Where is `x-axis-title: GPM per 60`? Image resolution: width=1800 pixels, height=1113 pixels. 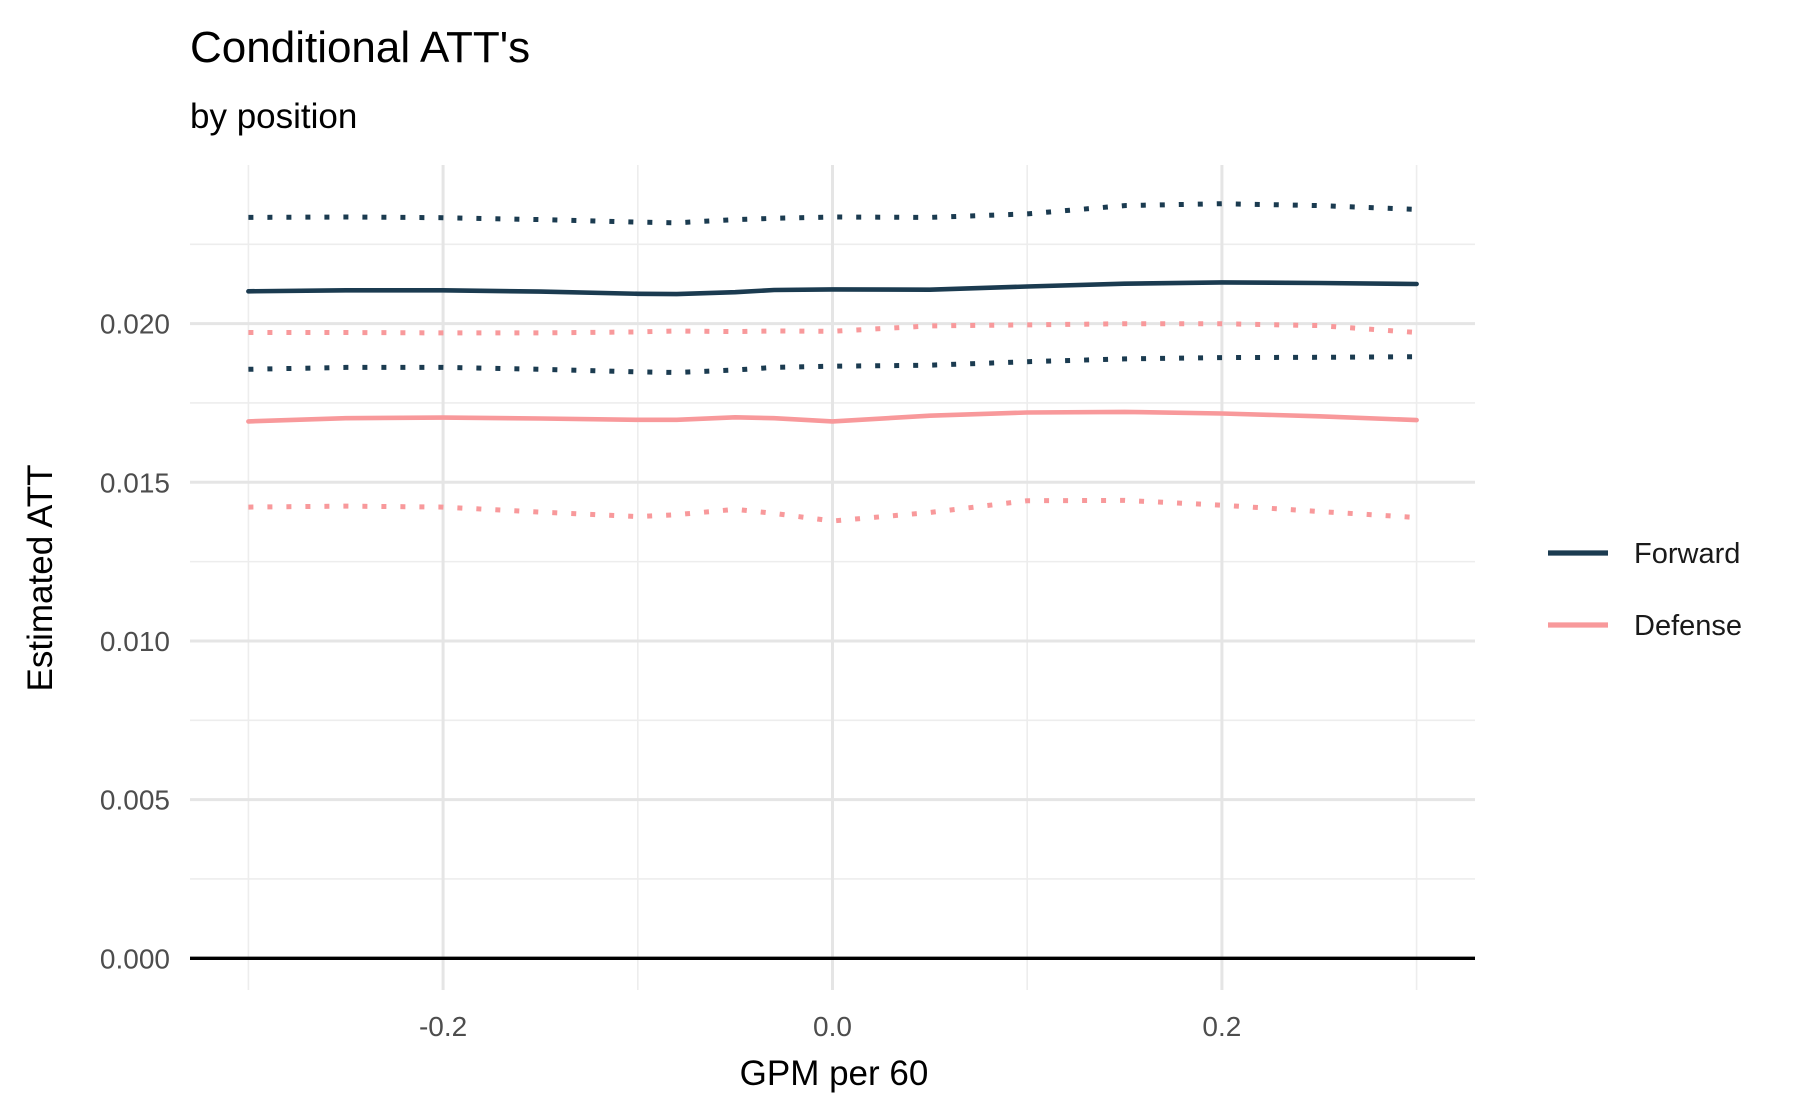
x-axis-title: GPM per 60 is located at coordinates (834, 1073).